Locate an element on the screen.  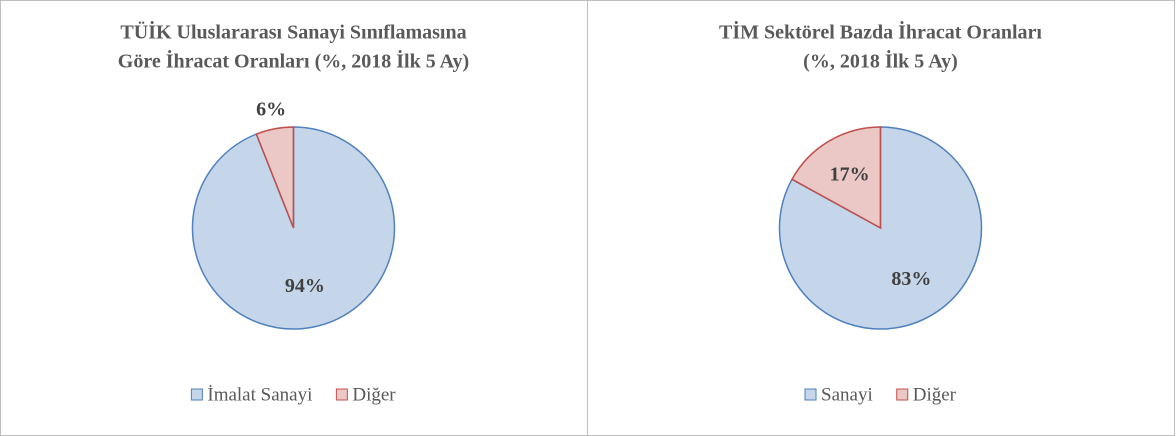
legend: Sanayi Diğer is located at coordinates (880, 394).